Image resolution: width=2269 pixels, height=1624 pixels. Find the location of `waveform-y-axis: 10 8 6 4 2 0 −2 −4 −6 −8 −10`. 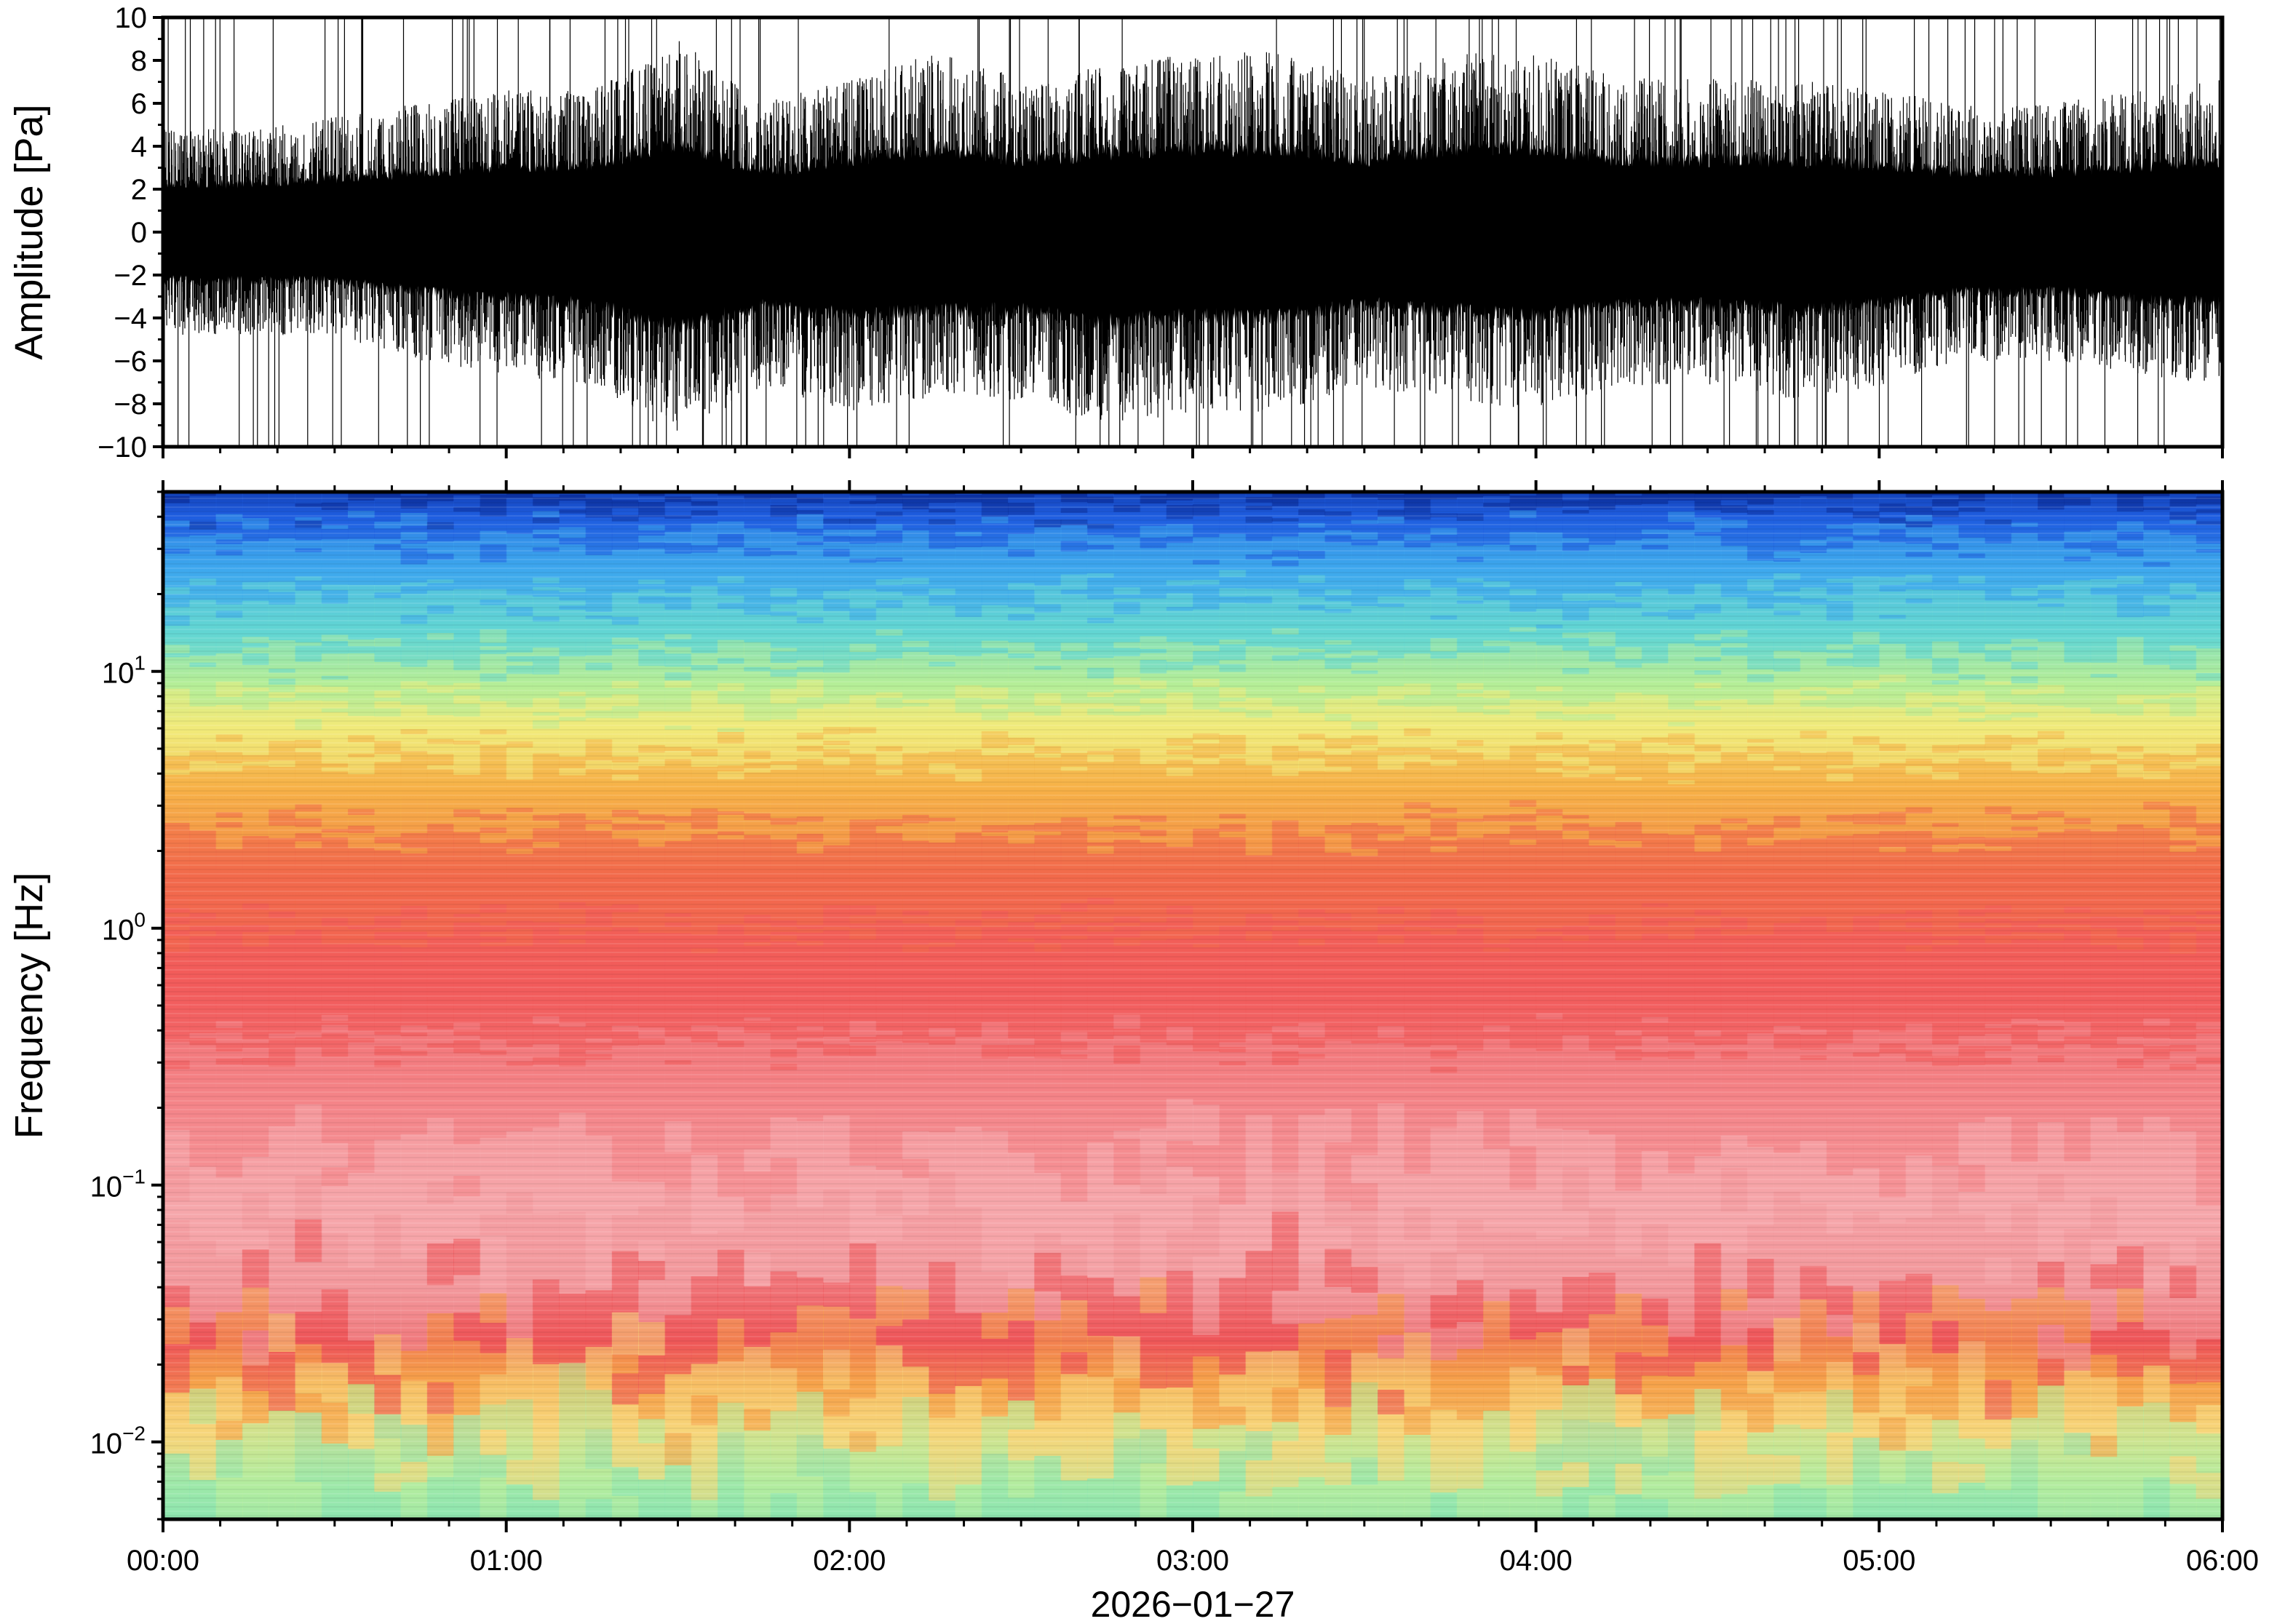

waveform-y-axis: 10 8 6 4 2 0 −2 −4 −6 −8 −10 is located at coordinates (130, 232).